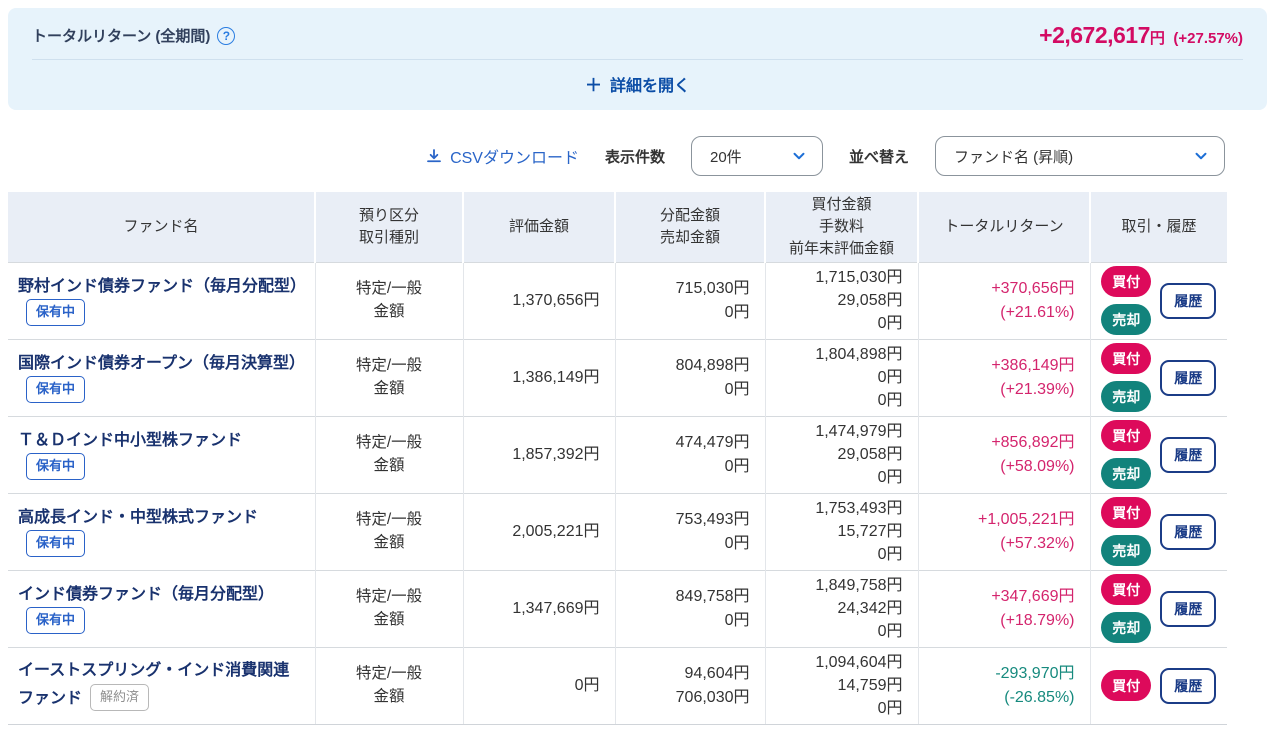  Describe the element at coordinates (712, 597) in the screenshot. I see `distribution-amount: 849,758円` at that location.